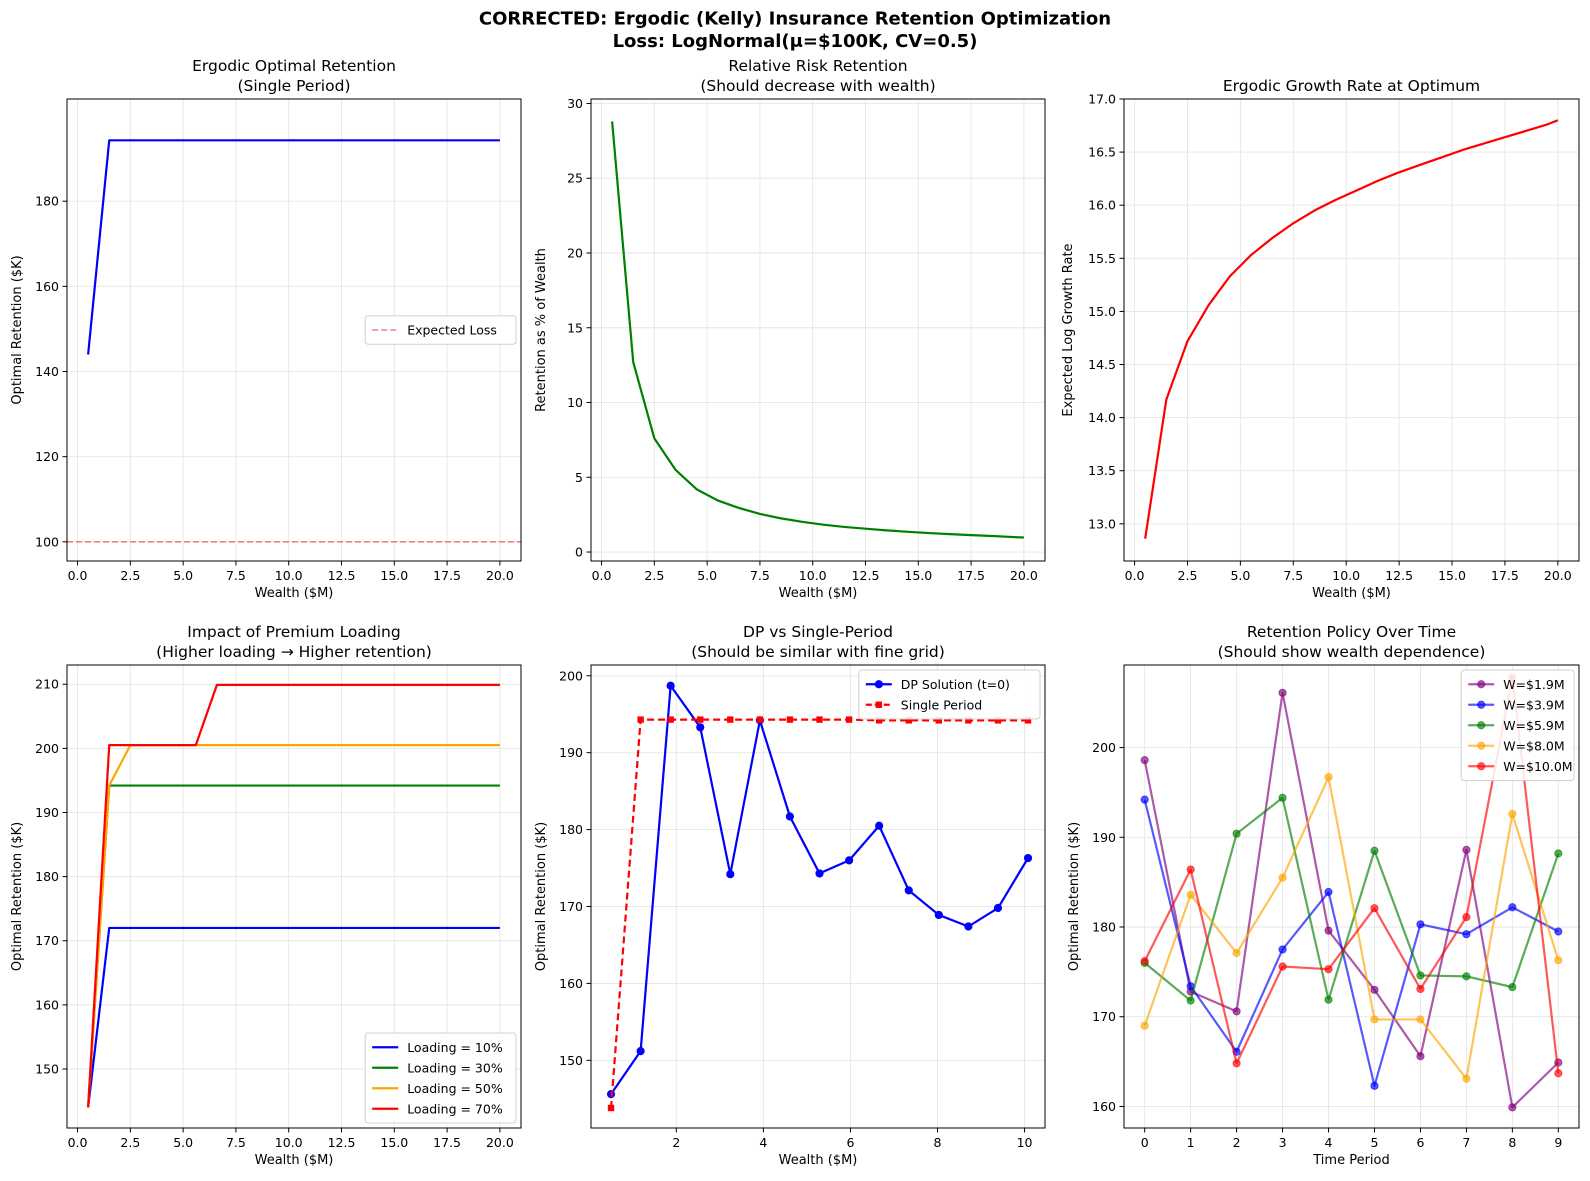 Image resolution: width=1590 pixels, height=1181 pixels. I want to click on x-tick-label: 15.0, so click(394, 1142).